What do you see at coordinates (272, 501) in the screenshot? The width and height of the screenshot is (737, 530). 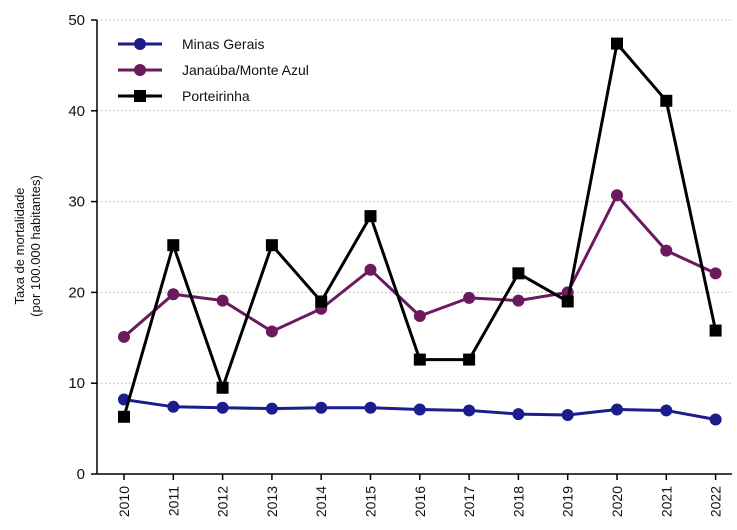 I see `x-tick-label: 2013` at bounding box center [272, 501].